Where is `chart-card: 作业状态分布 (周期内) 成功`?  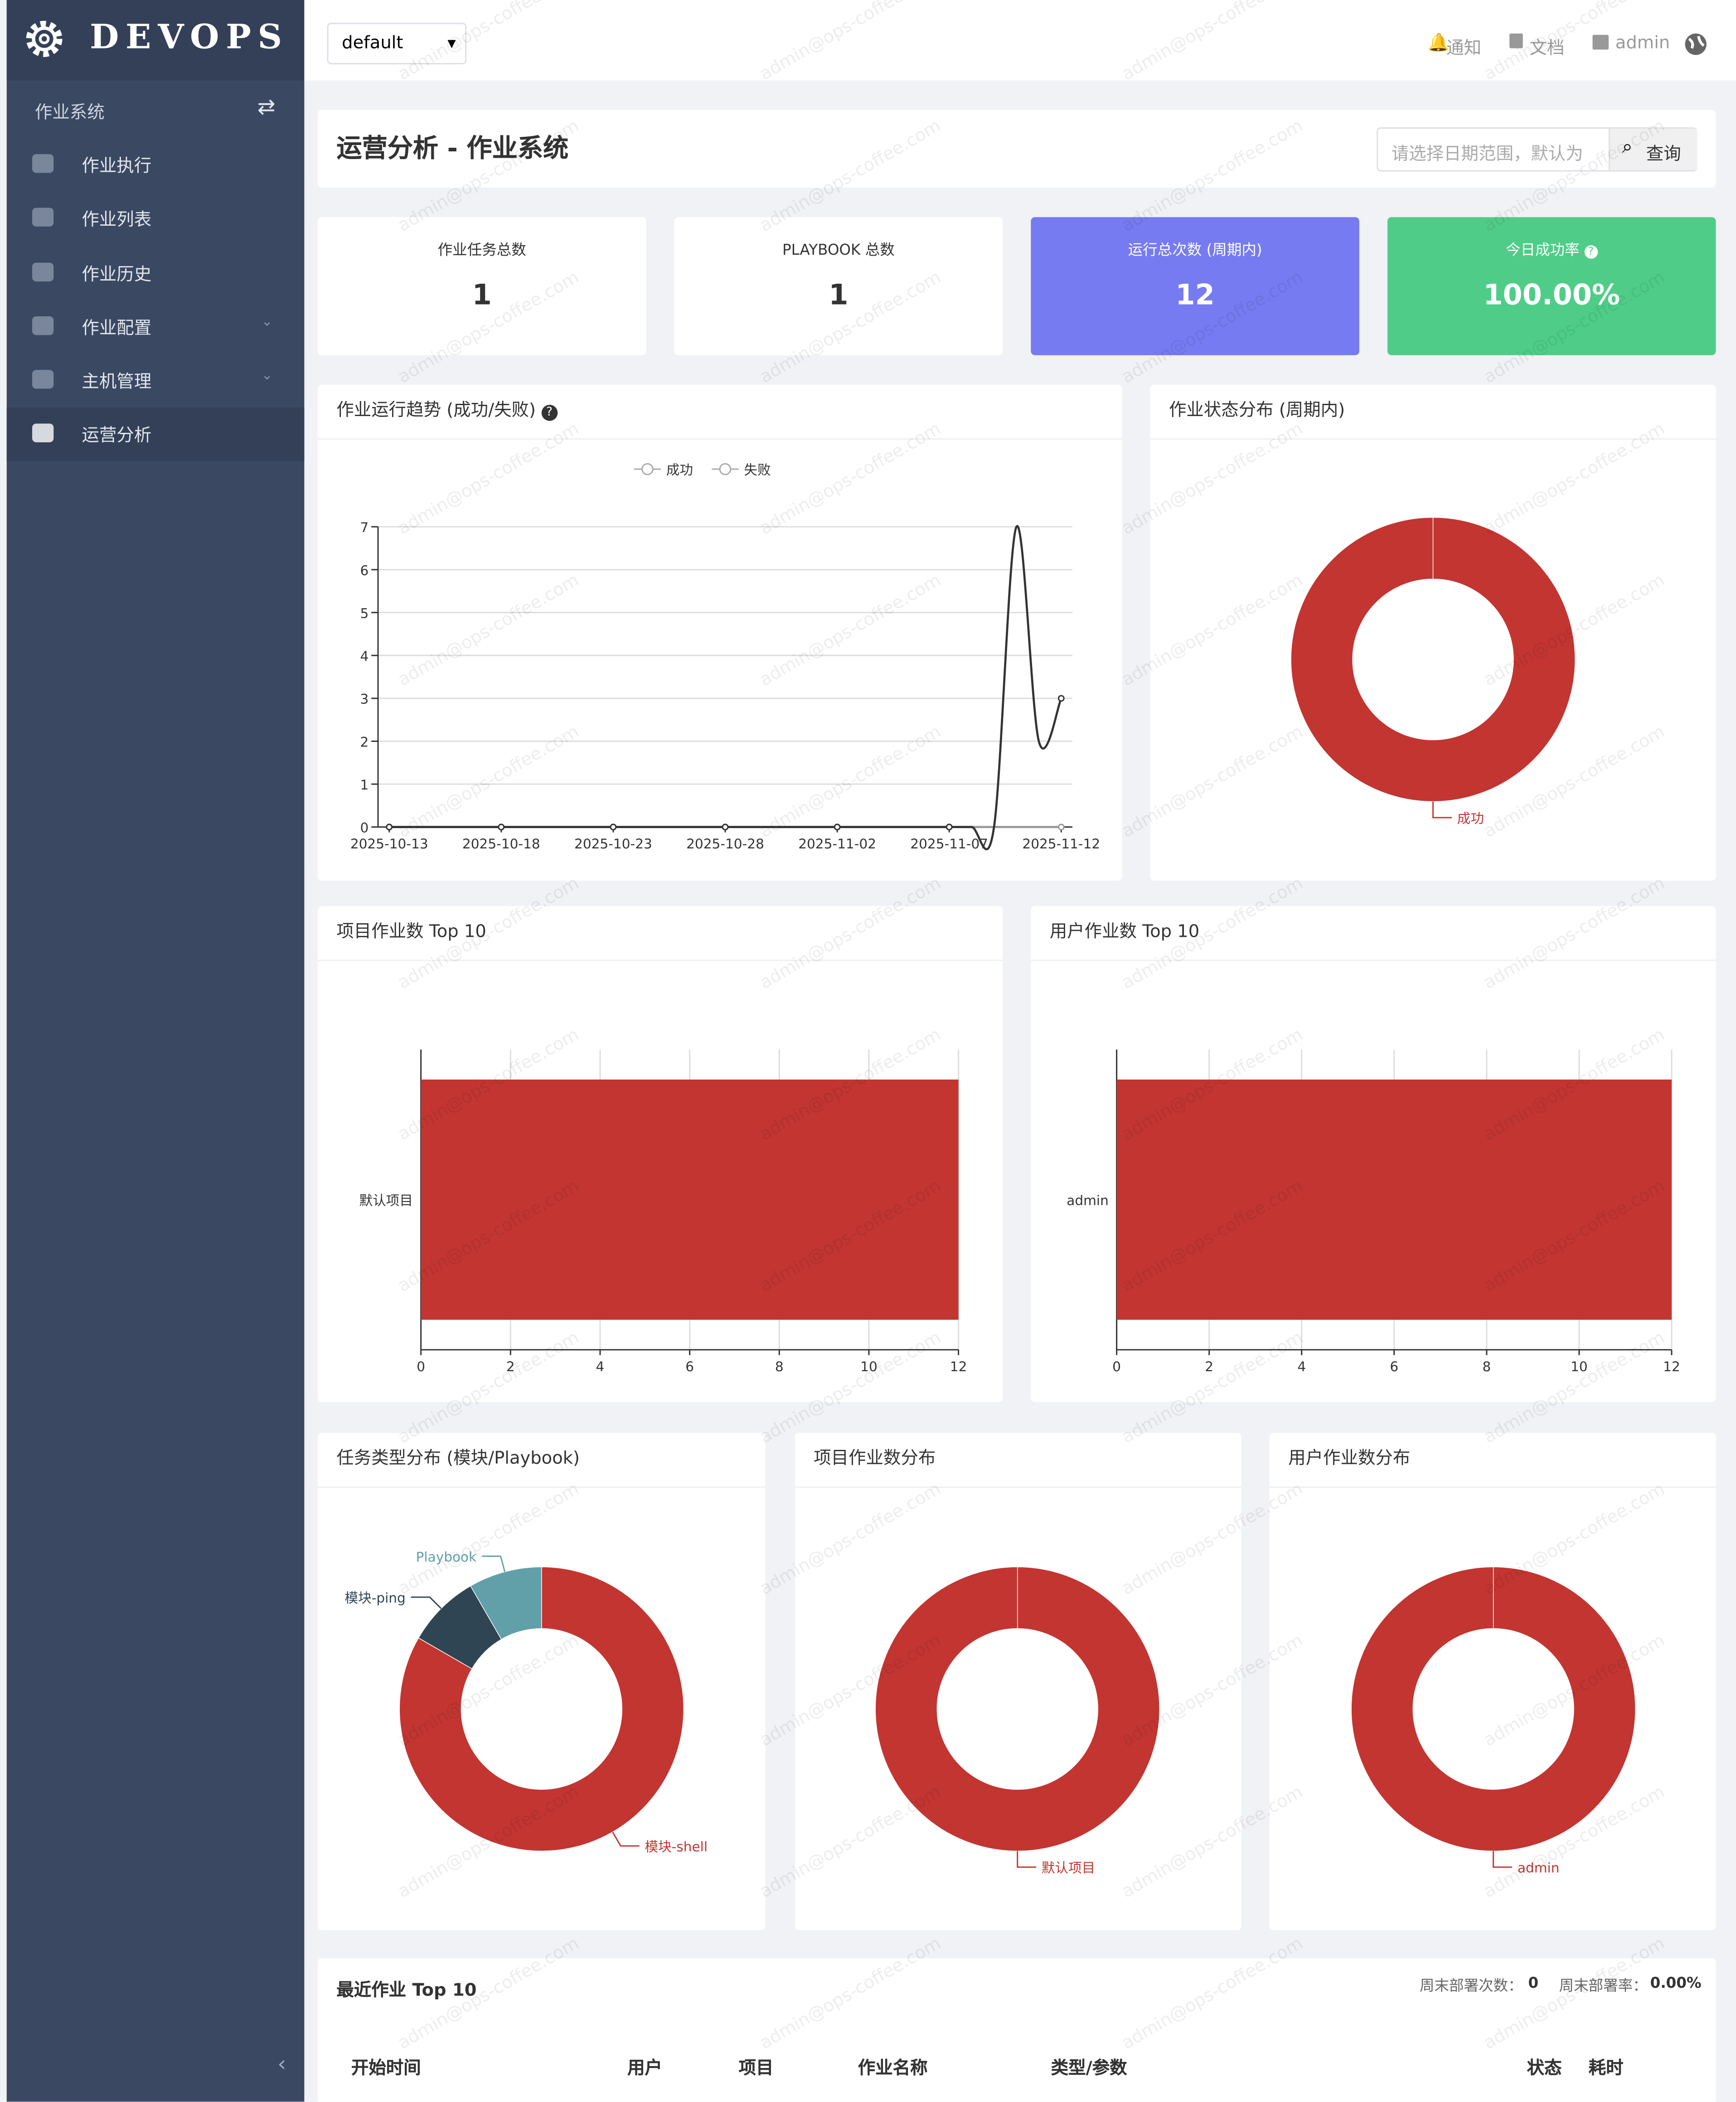
chart-card: 作业状态分布 (周期内) 成功 is located at coordinates (1433, 633).